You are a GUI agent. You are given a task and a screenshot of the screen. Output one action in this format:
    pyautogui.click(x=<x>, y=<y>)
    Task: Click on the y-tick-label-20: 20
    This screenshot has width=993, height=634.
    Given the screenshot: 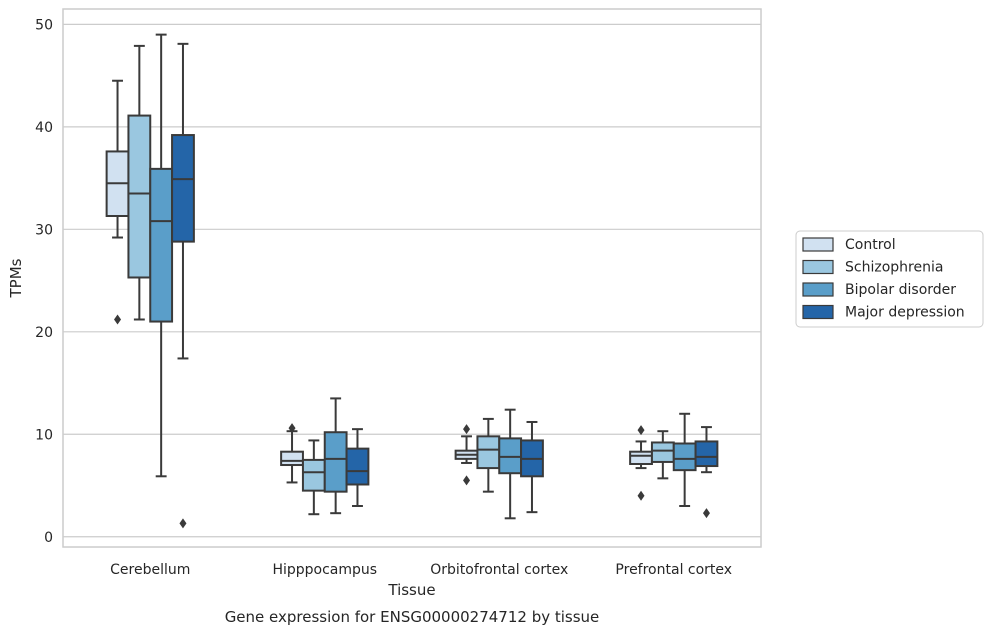 What is the action you would take?
    pyautogui.click(x=44, y=333)
    